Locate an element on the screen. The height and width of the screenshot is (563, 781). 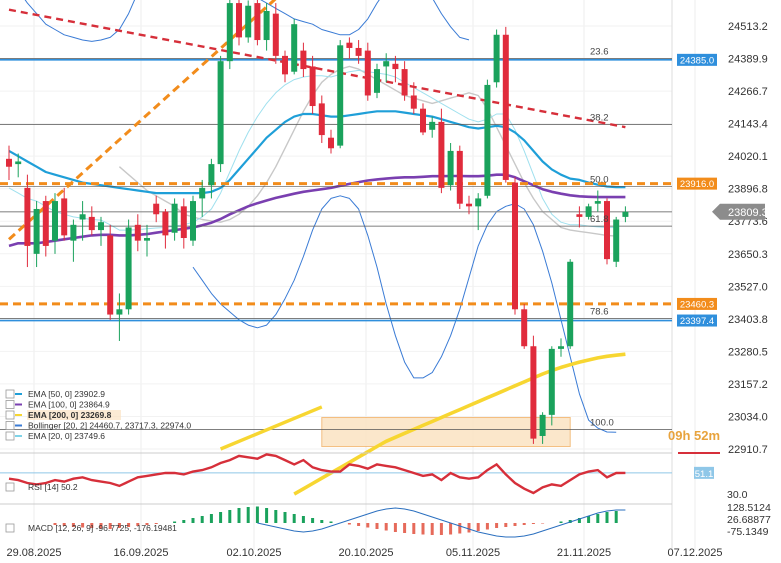
y-tick-label: 23527.0 is located at coordinates (748, 287).